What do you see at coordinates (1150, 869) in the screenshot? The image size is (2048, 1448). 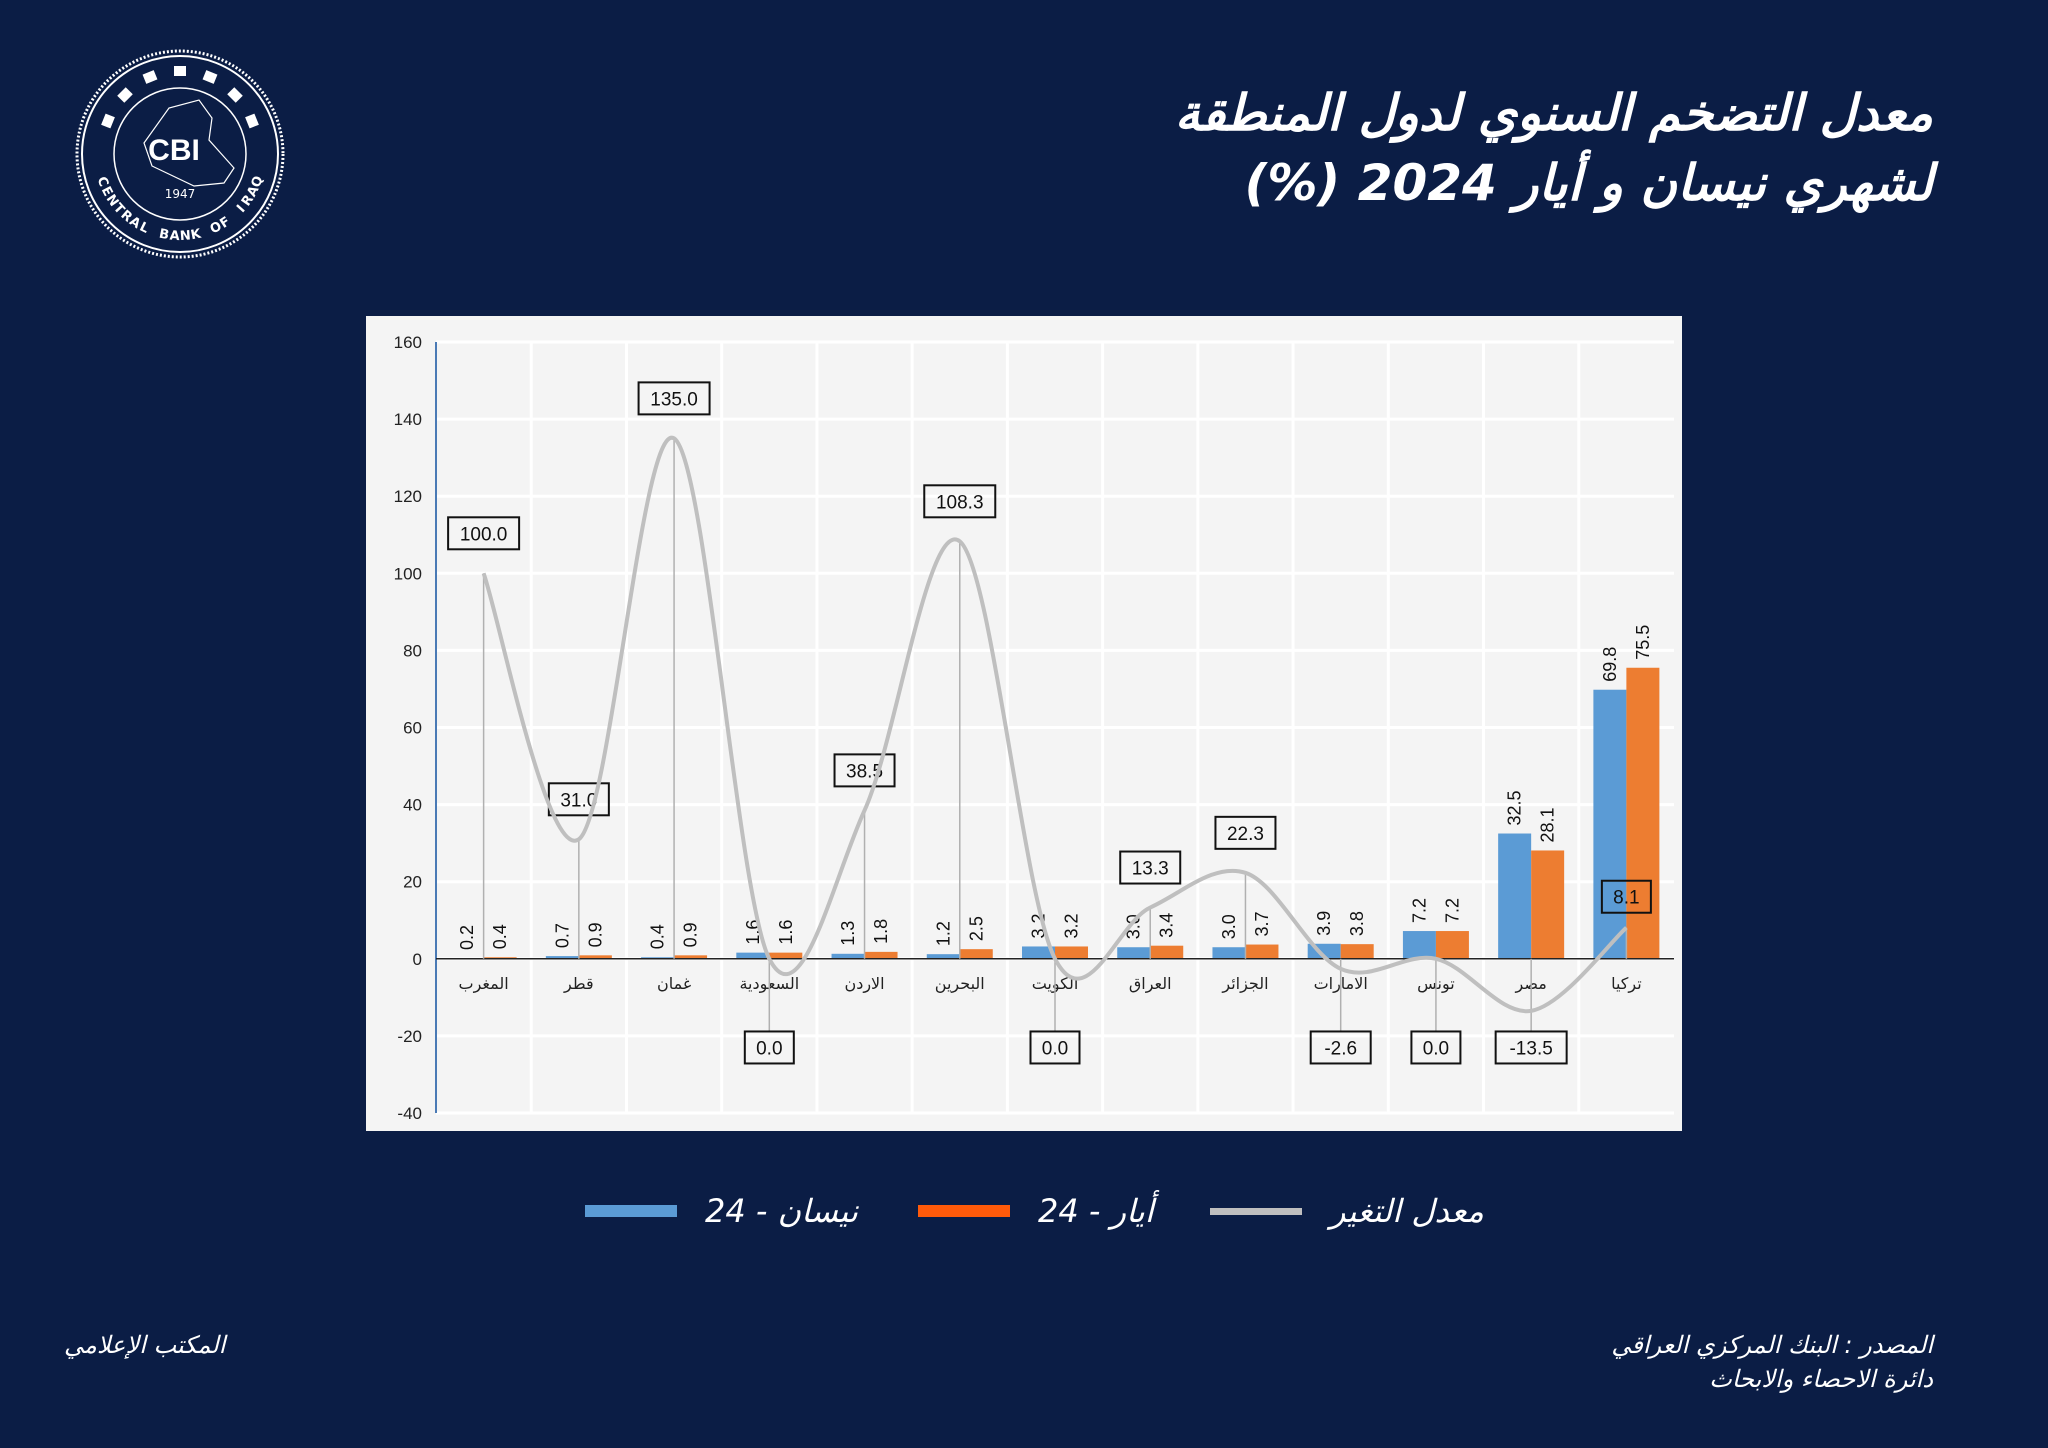 I see `change-label: 13.3` at bounding box center [1150, 869].